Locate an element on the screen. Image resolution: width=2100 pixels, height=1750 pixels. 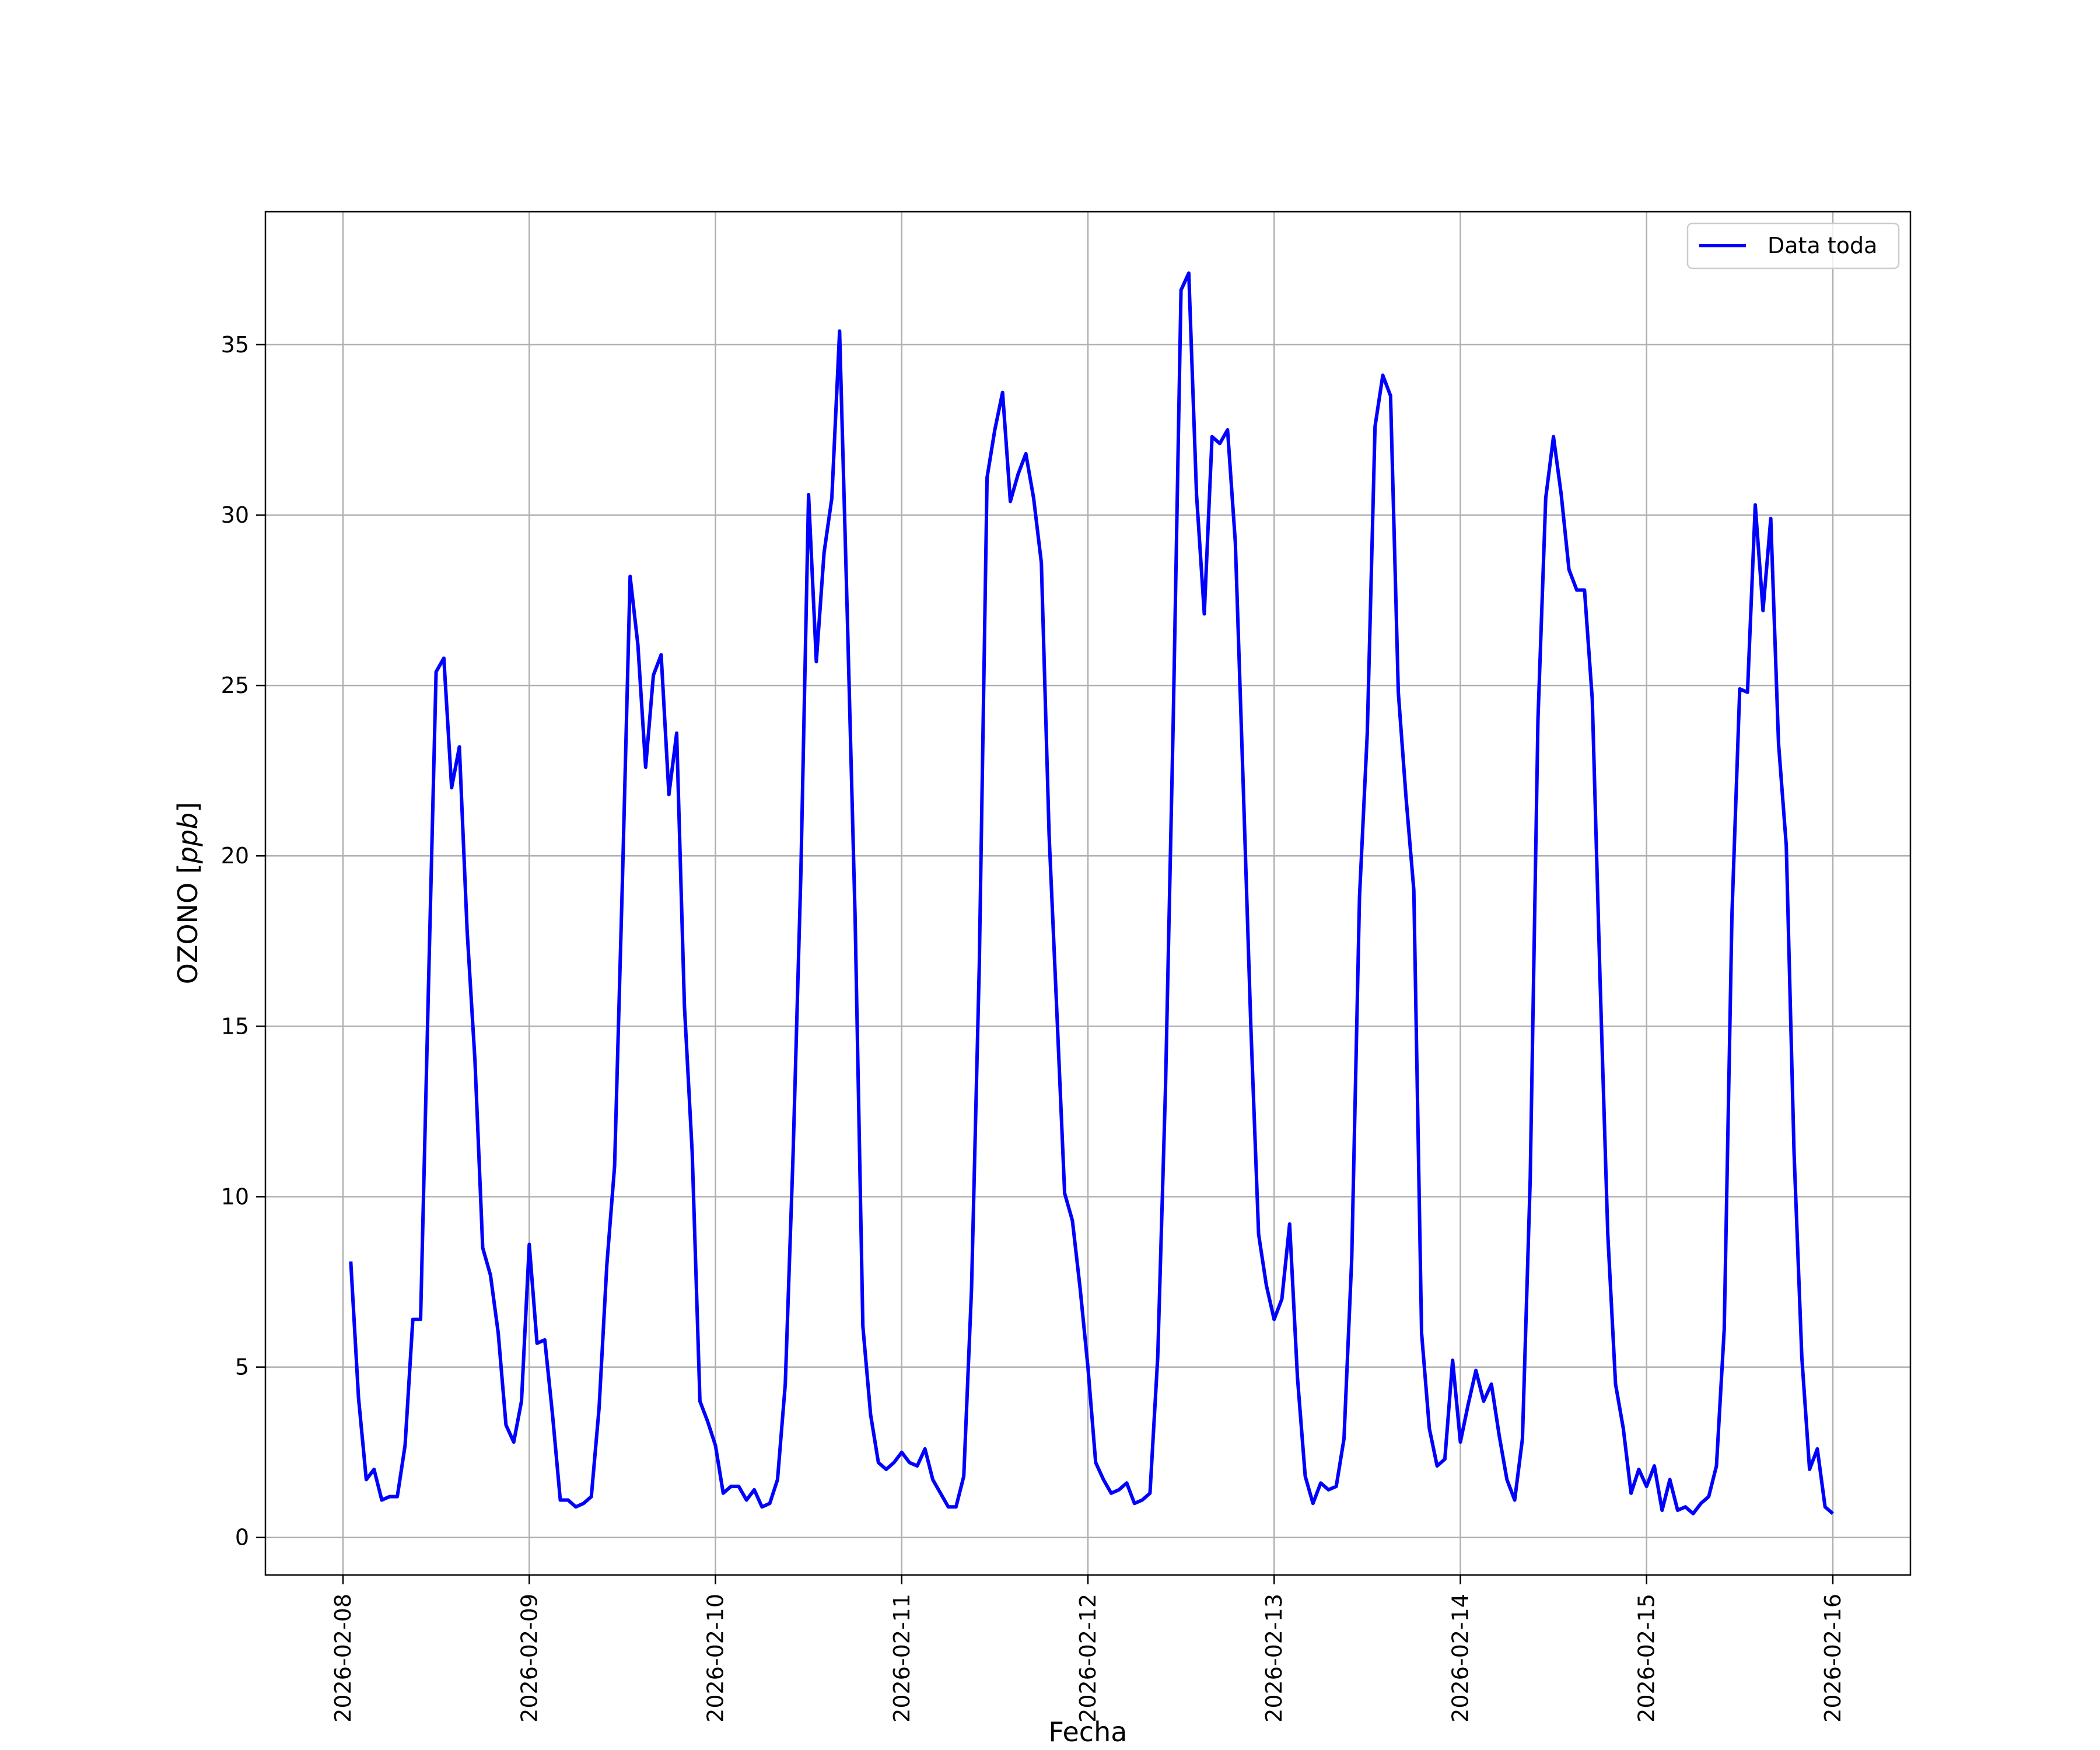
legend: Data toda is located at coordinates (1793, 246).